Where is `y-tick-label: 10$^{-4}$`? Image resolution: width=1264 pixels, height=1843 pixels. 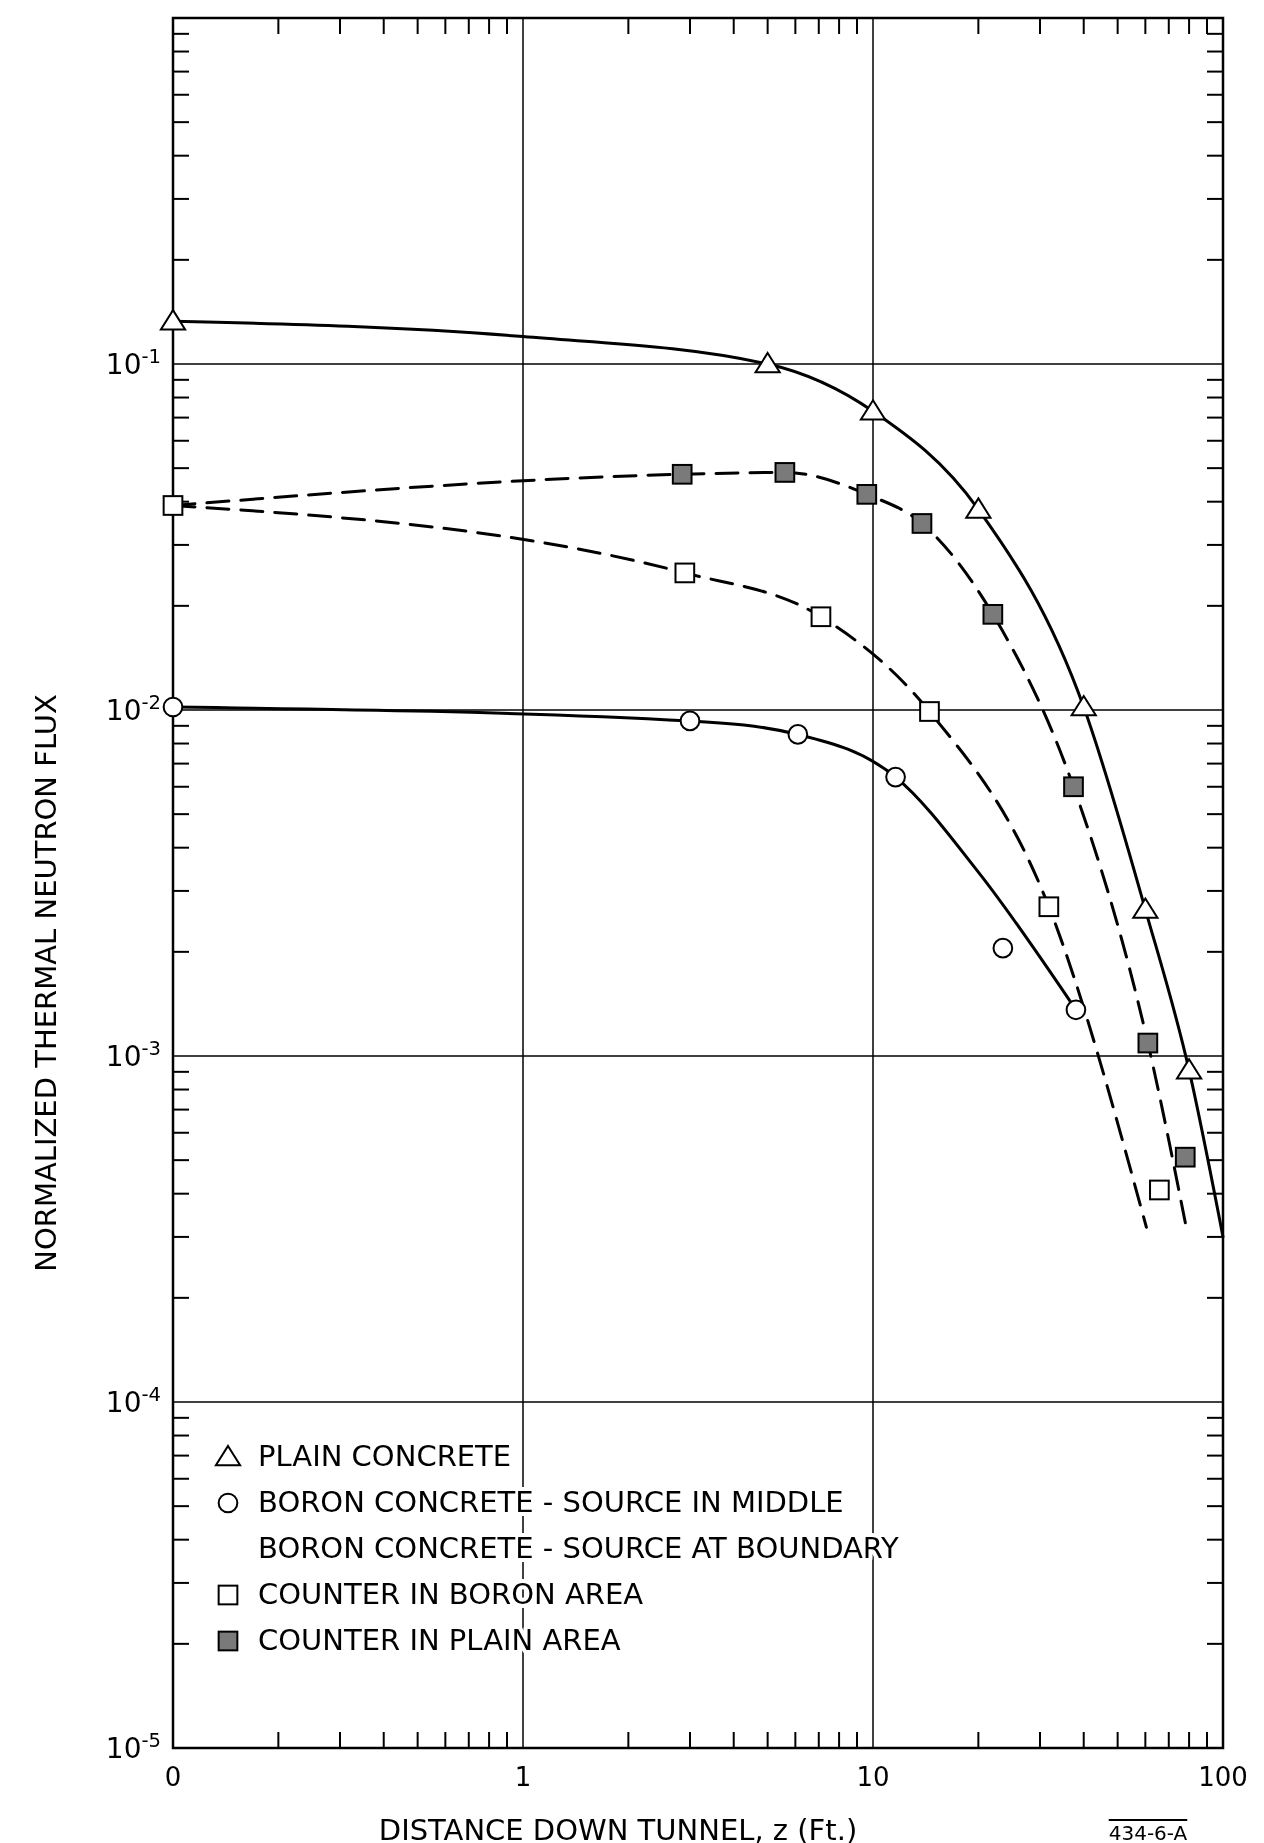
y-tick-label: 10$^{-4}$ is located at coordinates (133, 1400).